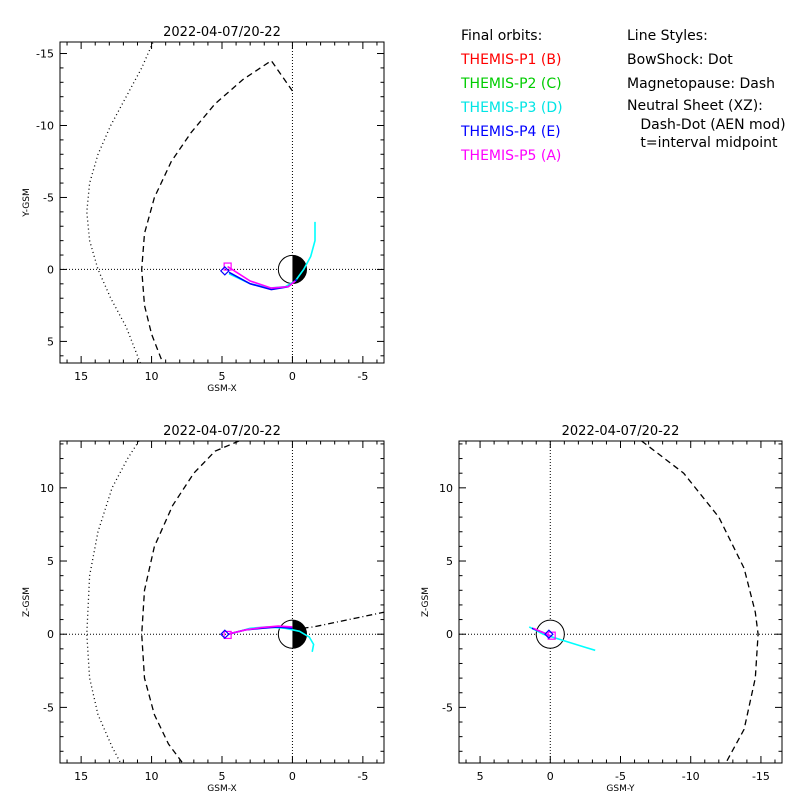 This screenshot has width=800, height=800. Describe the element at coordinates (45, 54) in the screenshot. I see `y-tick-label: -15` at that location.